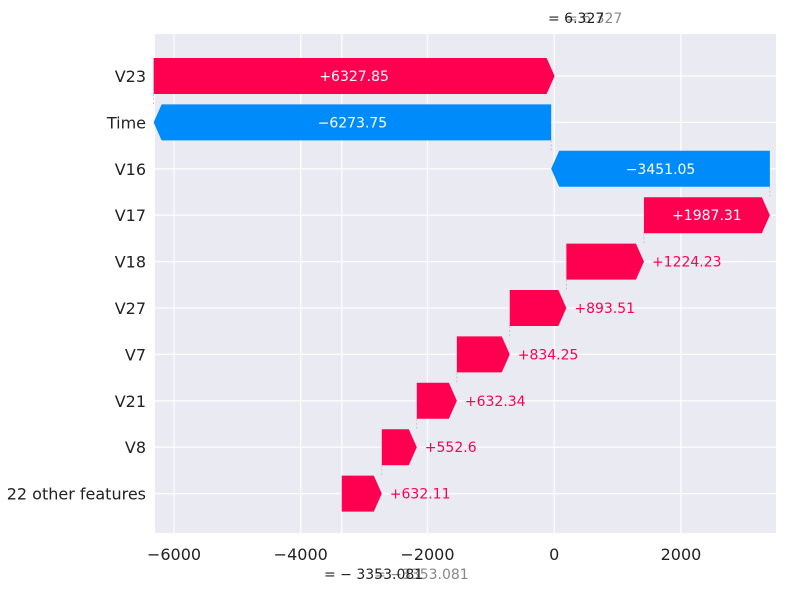  Describe the element at coordinates (495, 402) in the screenshot. I see `bar-value-label: +632.34` at that location.